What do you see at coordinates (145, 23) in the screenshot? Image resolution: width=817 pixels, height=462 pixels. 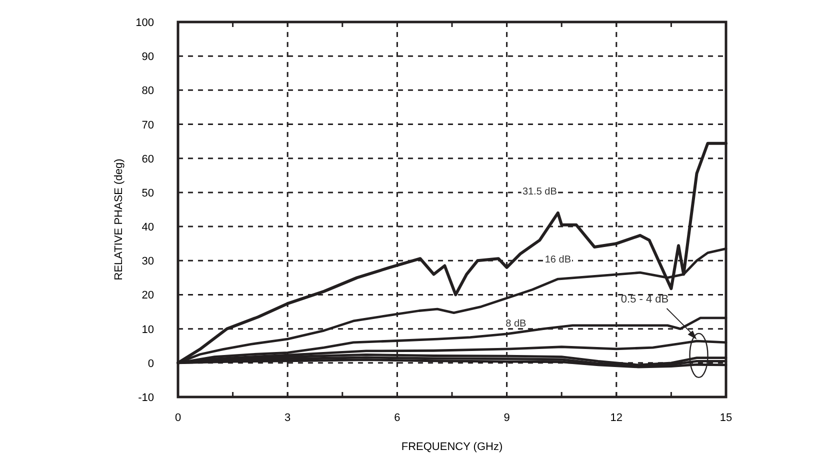 I see `y-tick-label: 100` at bounding box center [145, 23].